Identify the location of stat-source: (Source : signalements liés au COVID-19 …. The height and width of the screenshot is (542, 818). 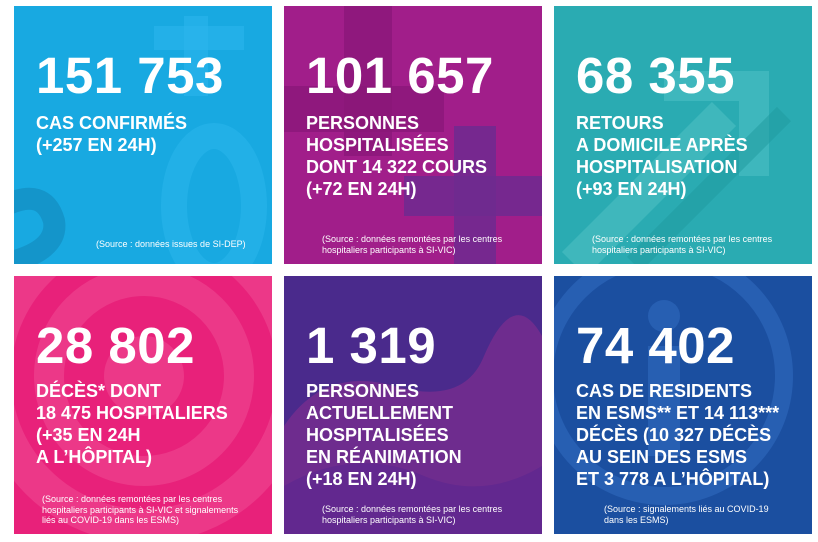
(686, 514).